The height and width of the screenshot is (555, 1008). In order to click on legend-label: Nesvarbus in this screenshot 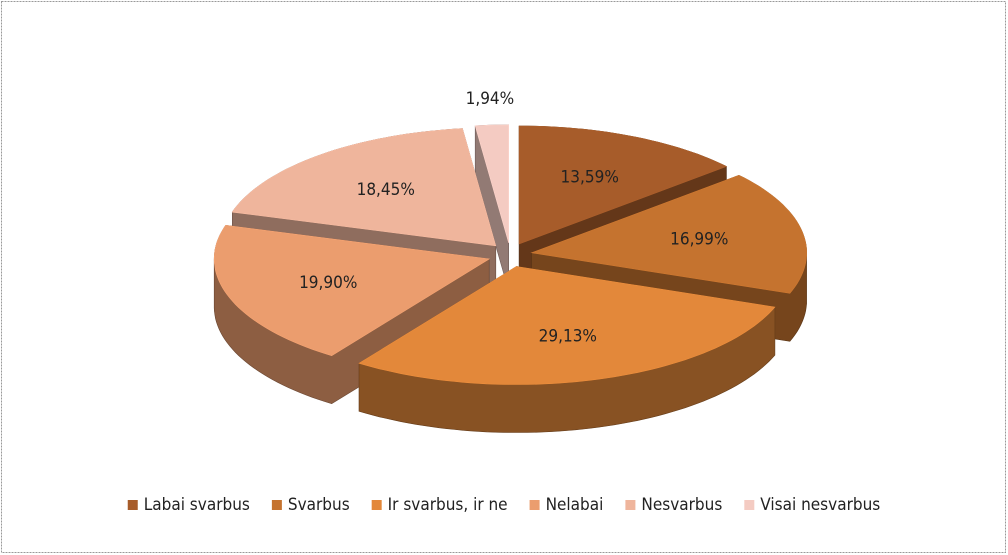, I will do `click(681, 505)`.